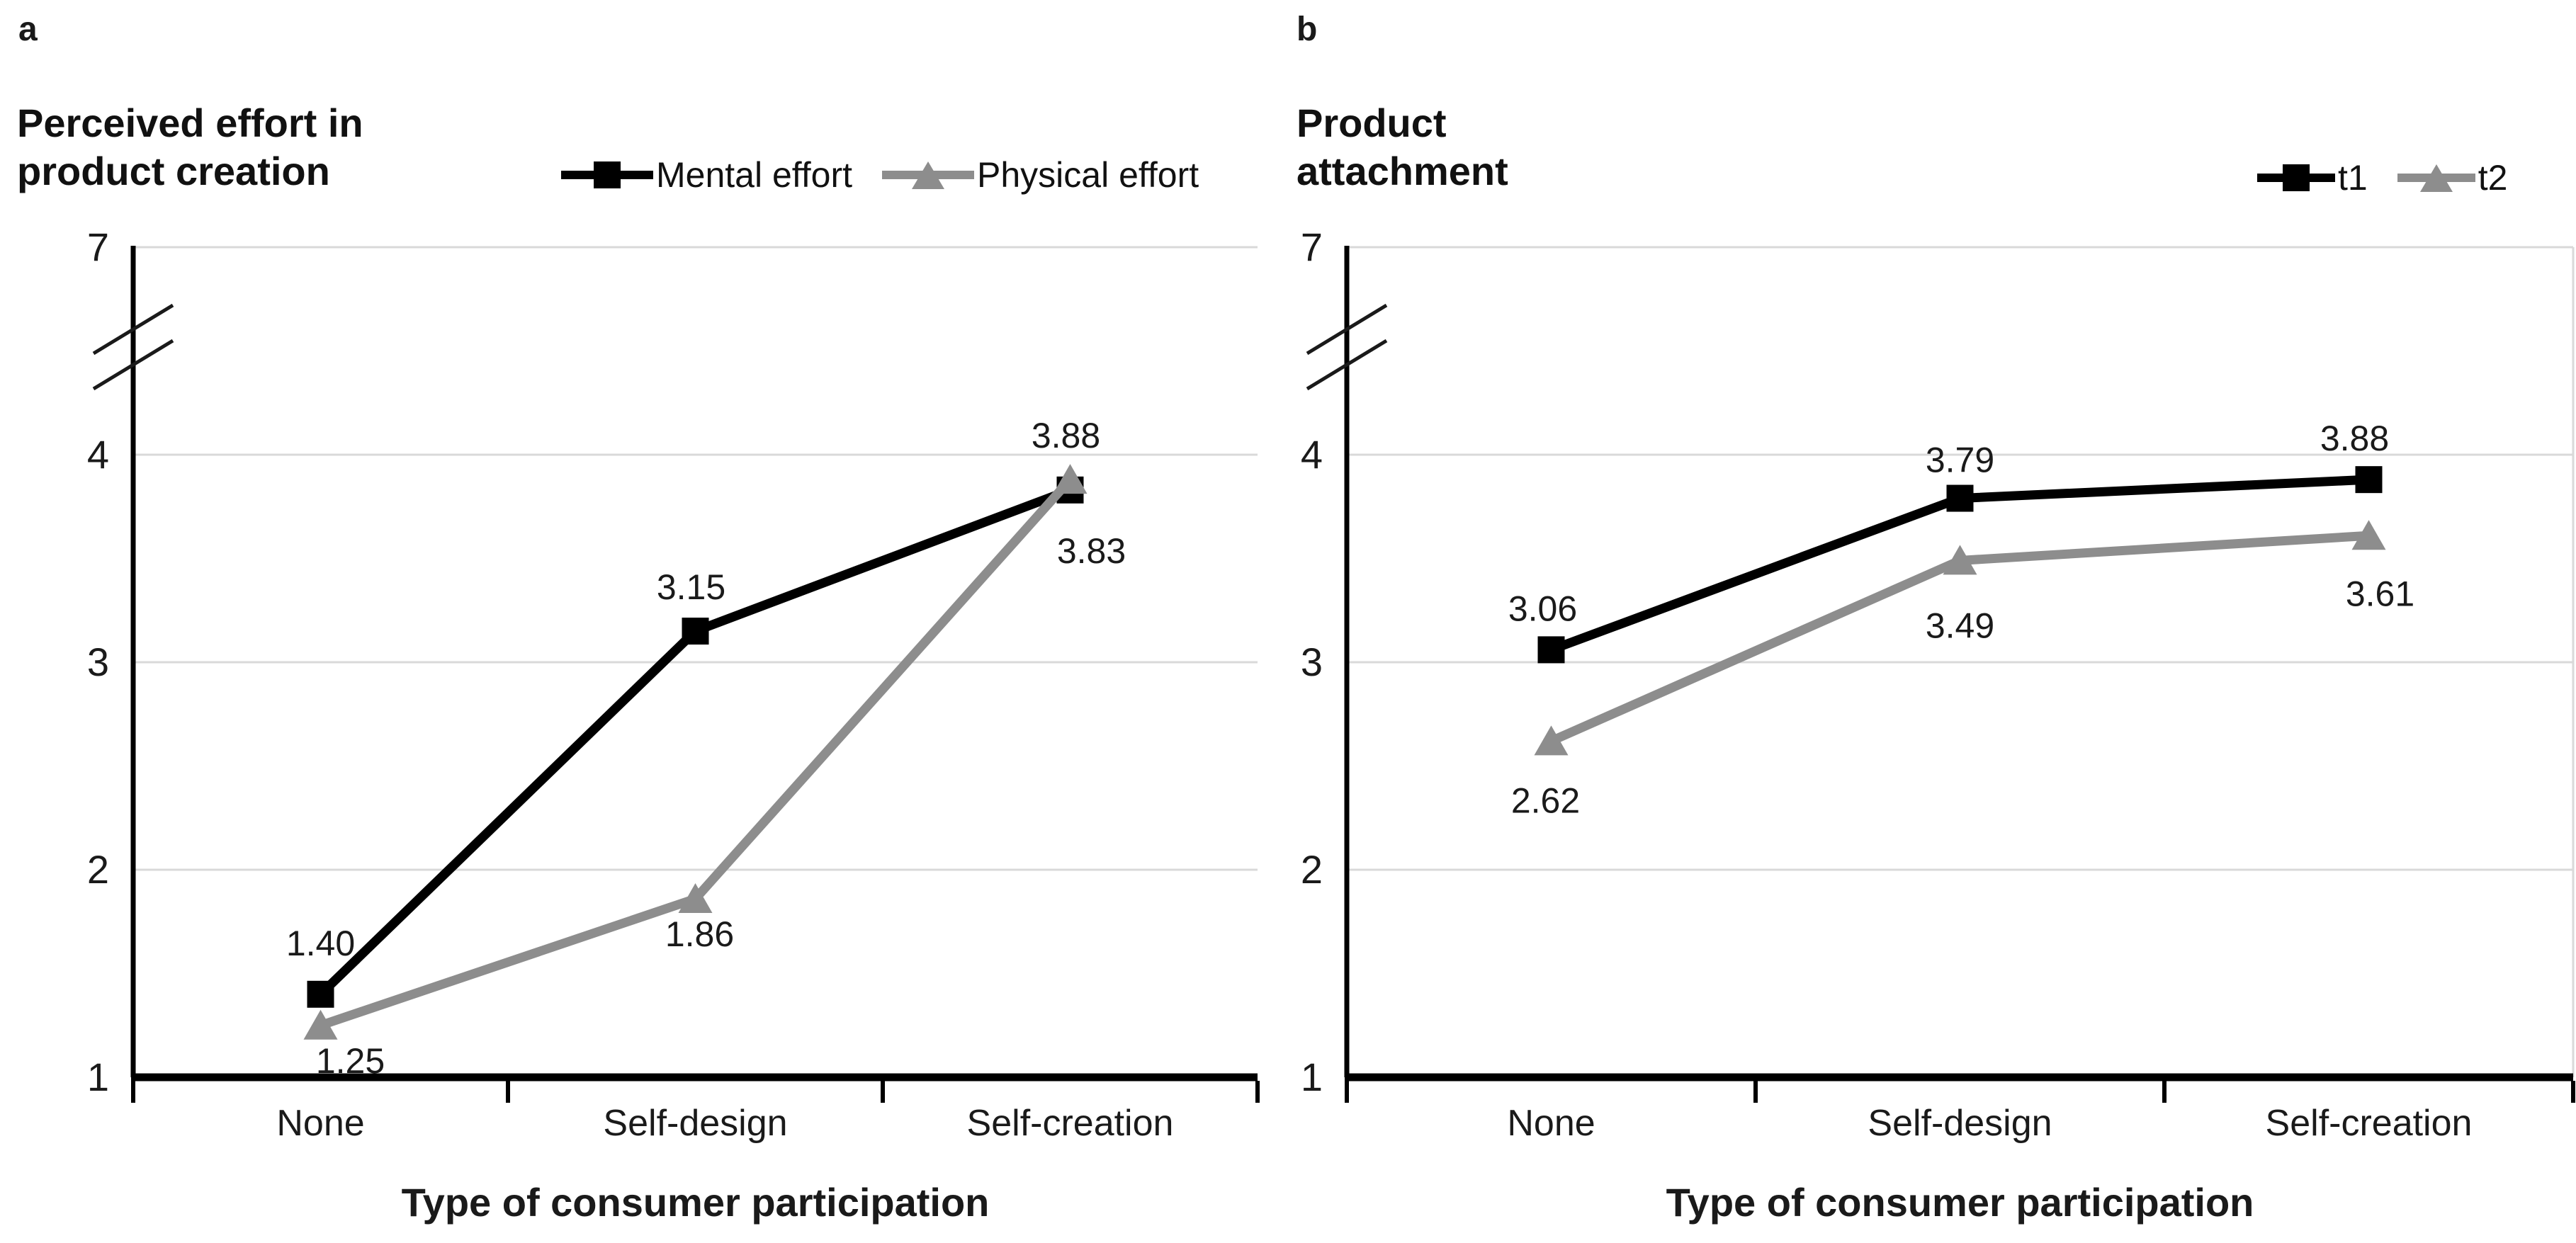  Describe the element at coordinates (1542, 608) in the screenshot. I see `data-point-label: 3.06` at that location.